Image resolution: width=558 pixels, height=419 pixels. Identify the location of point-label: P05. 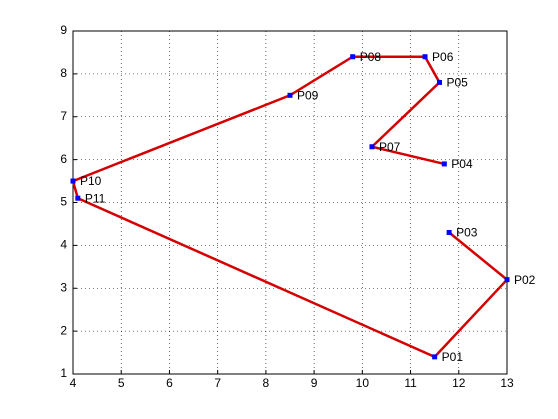
(457, 83).